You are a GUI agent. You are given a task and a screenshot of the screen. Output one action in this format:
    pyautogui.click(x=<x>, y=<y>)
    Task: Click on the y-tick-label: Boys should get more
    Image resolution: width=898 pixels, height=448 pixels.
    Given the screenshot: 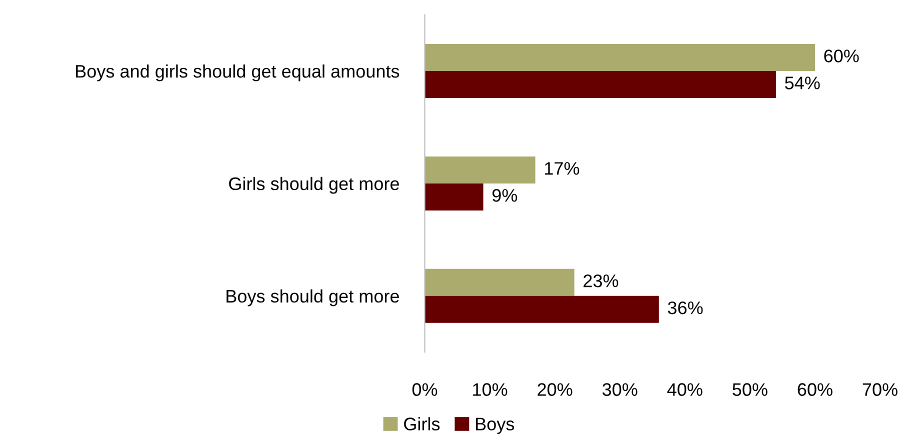 What is the action you would take?
    pyautogui.click(x=312, y=297)
    